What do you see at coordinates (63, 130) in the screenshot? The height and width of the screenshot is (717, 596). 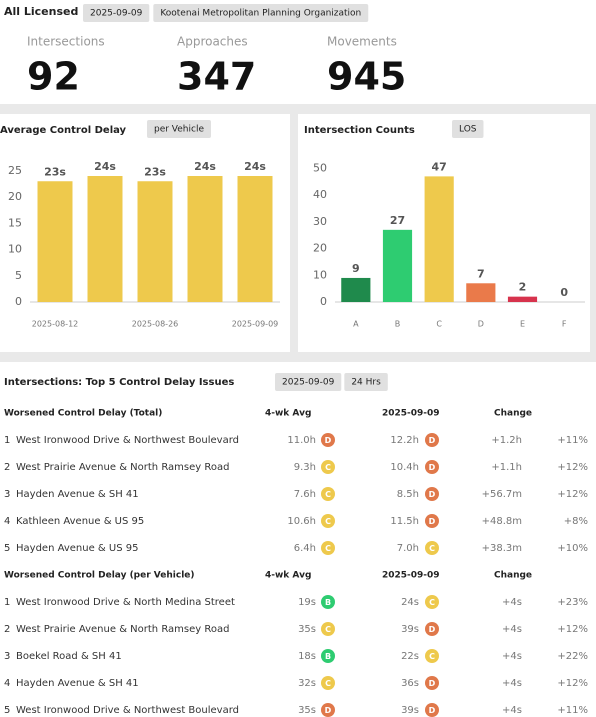 I see `chart-title: Average Control Delay` at bounding box center [63, 130].